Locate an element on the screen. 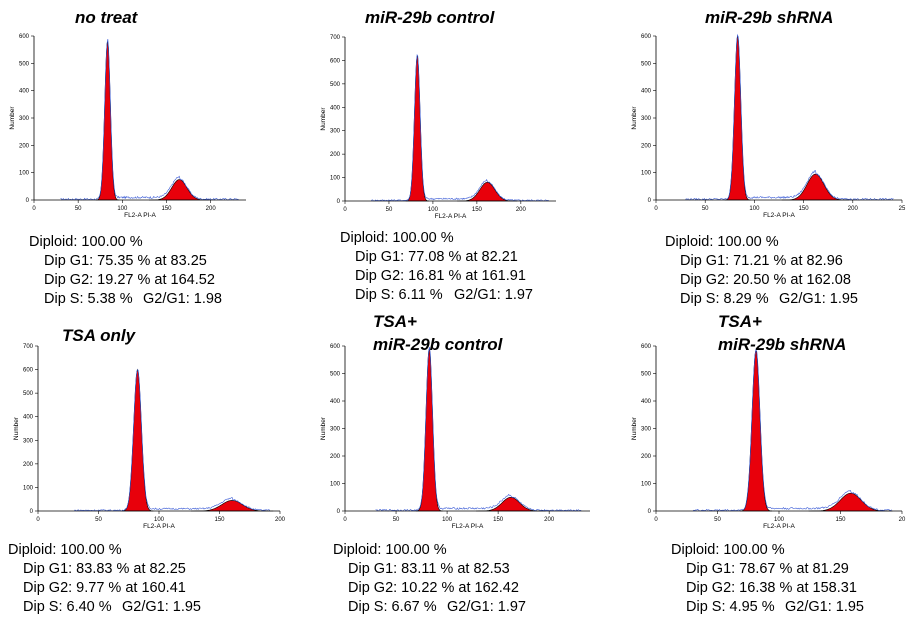 The image size is (906, 618). stat-g2: Dip G2: 16.38 % at 158.31 is located at coordinates (771, 588).